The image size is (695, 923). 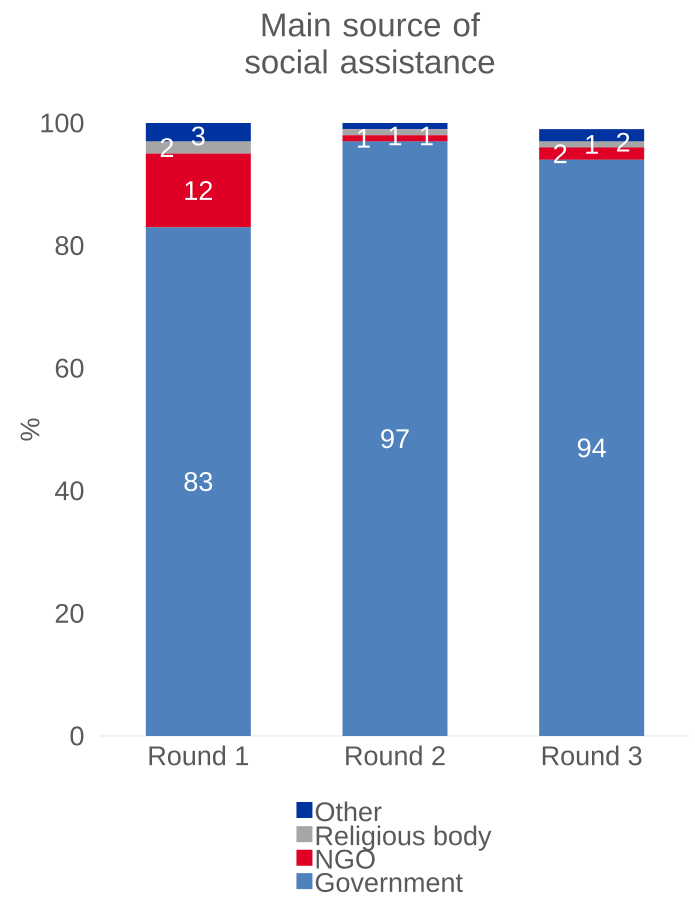 What do you see at coordinates (592, 448) in the screenshot?
I see `data-label: 94` at bounding box center [592, 448].